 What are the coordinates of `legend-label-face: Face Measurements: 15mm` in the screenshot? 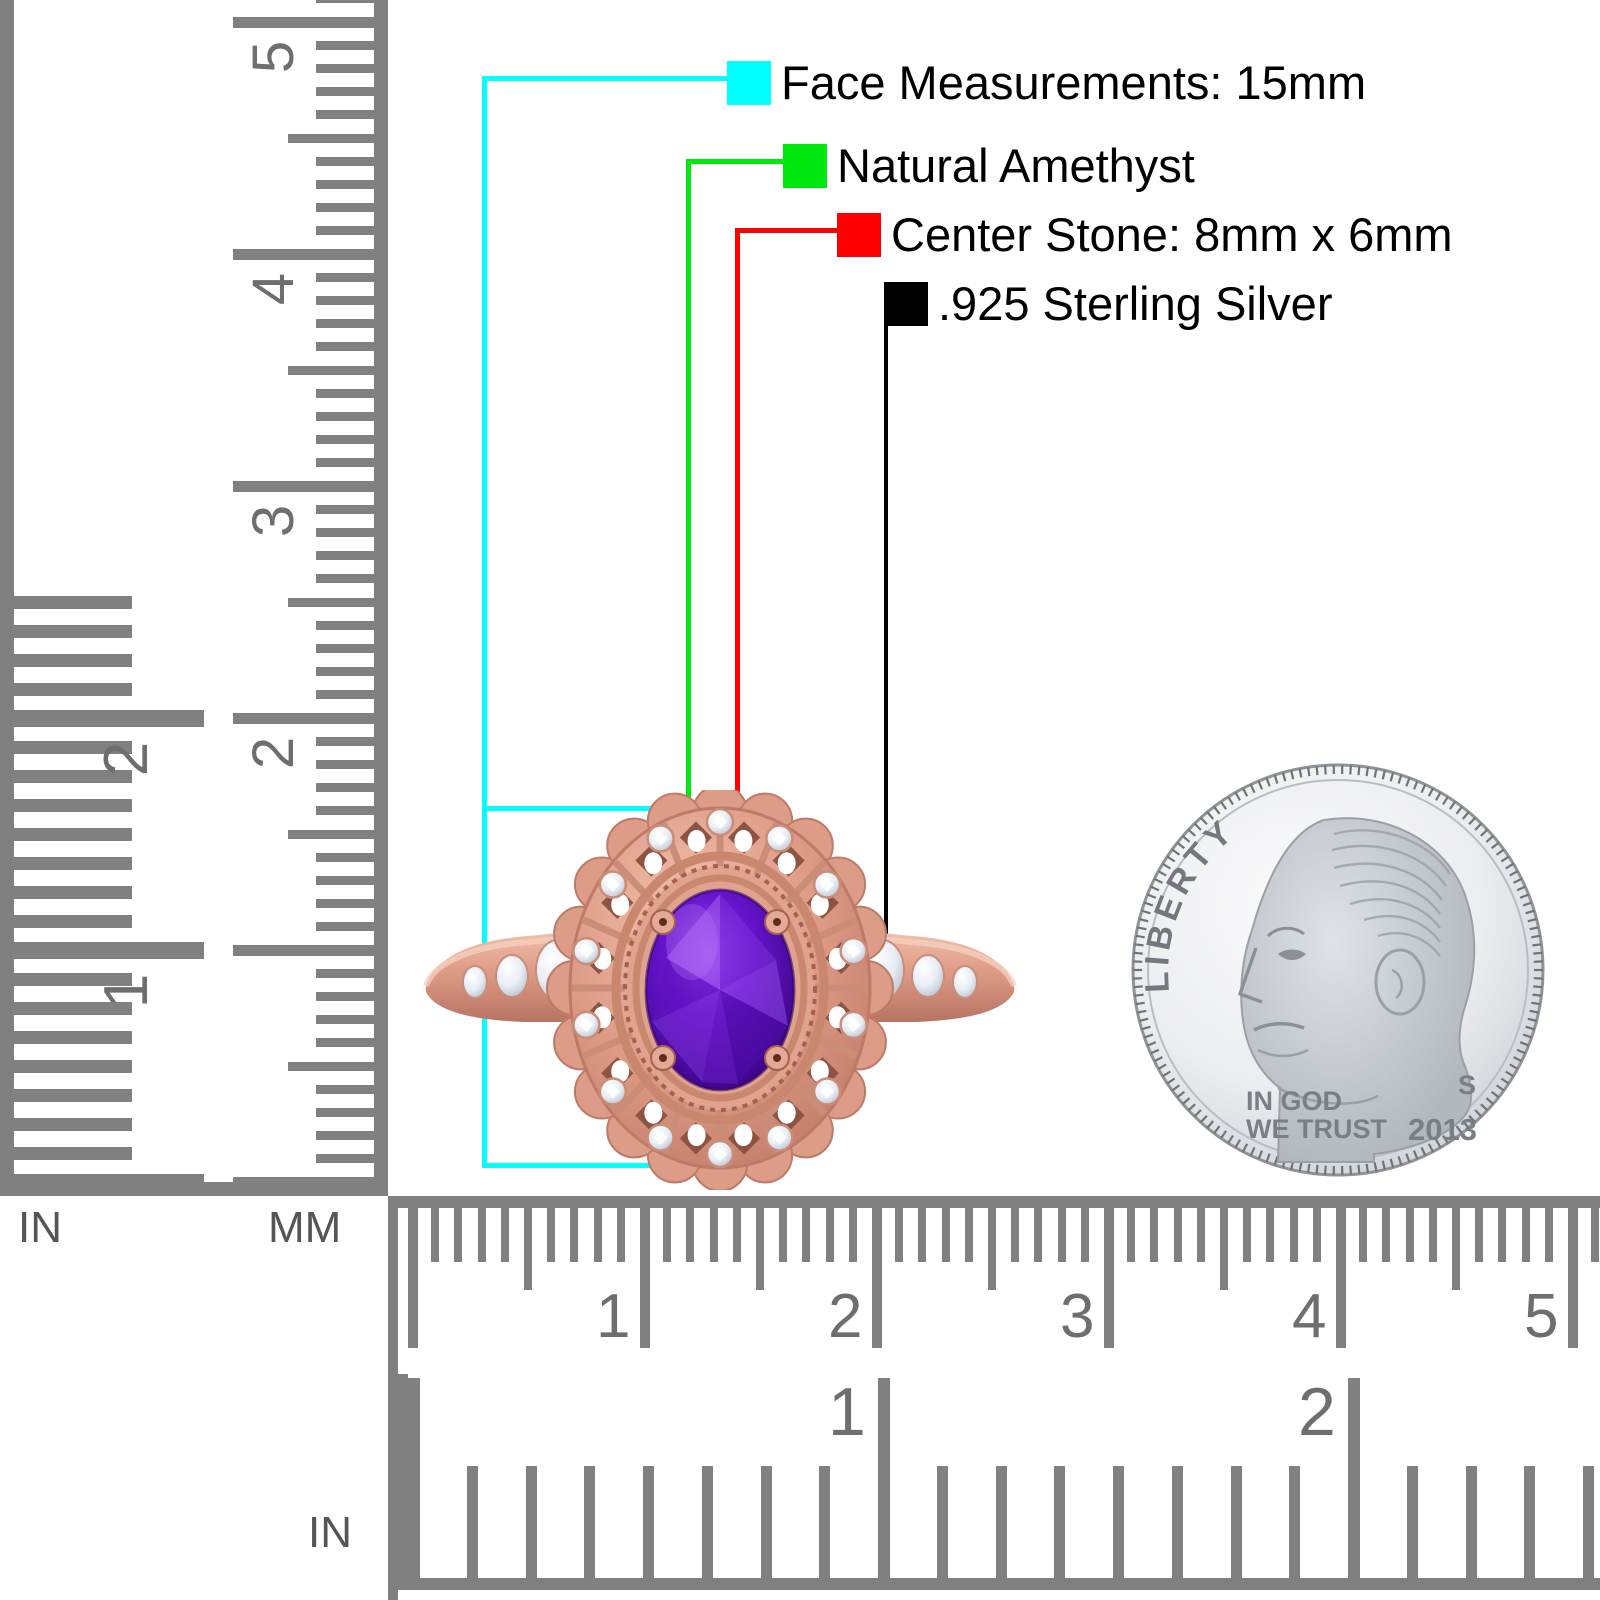 It's located at (1074, 82).